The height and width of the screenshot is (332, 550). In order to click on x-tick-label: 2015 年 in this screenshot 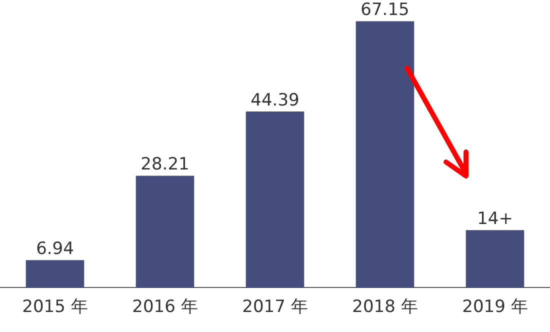, I will do `click(55, 307)`.